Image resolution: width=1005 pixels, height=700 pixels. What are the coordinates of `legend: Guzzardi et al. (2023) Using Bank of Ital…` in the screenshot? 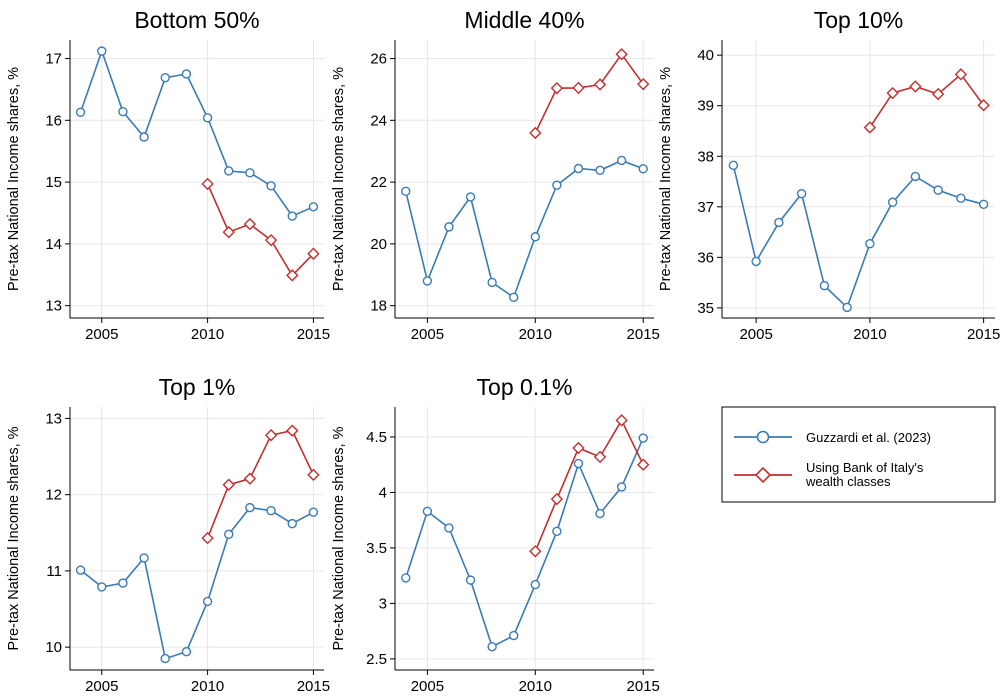 It's located at (858, 454).